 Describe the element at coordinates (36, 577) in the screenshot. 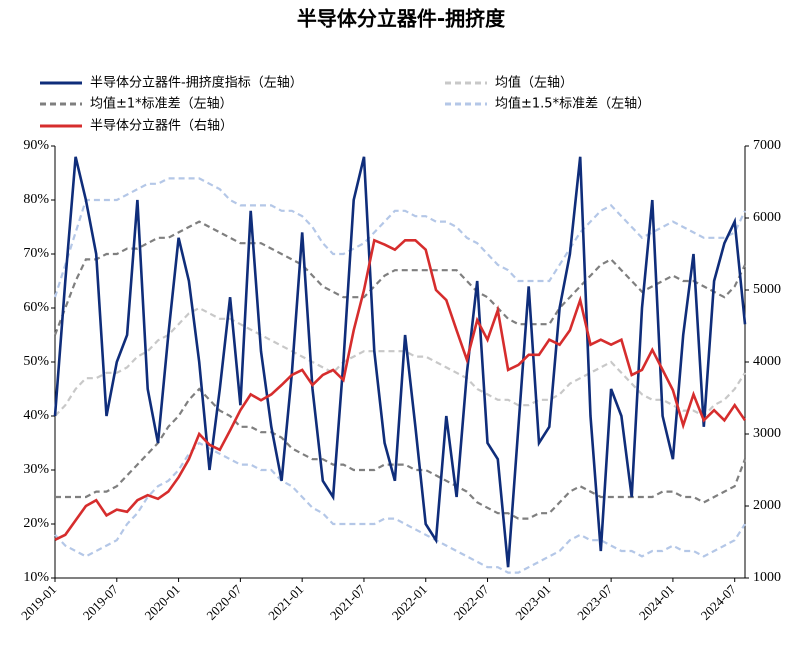

I see `y-tick-label: 10%` at that location.